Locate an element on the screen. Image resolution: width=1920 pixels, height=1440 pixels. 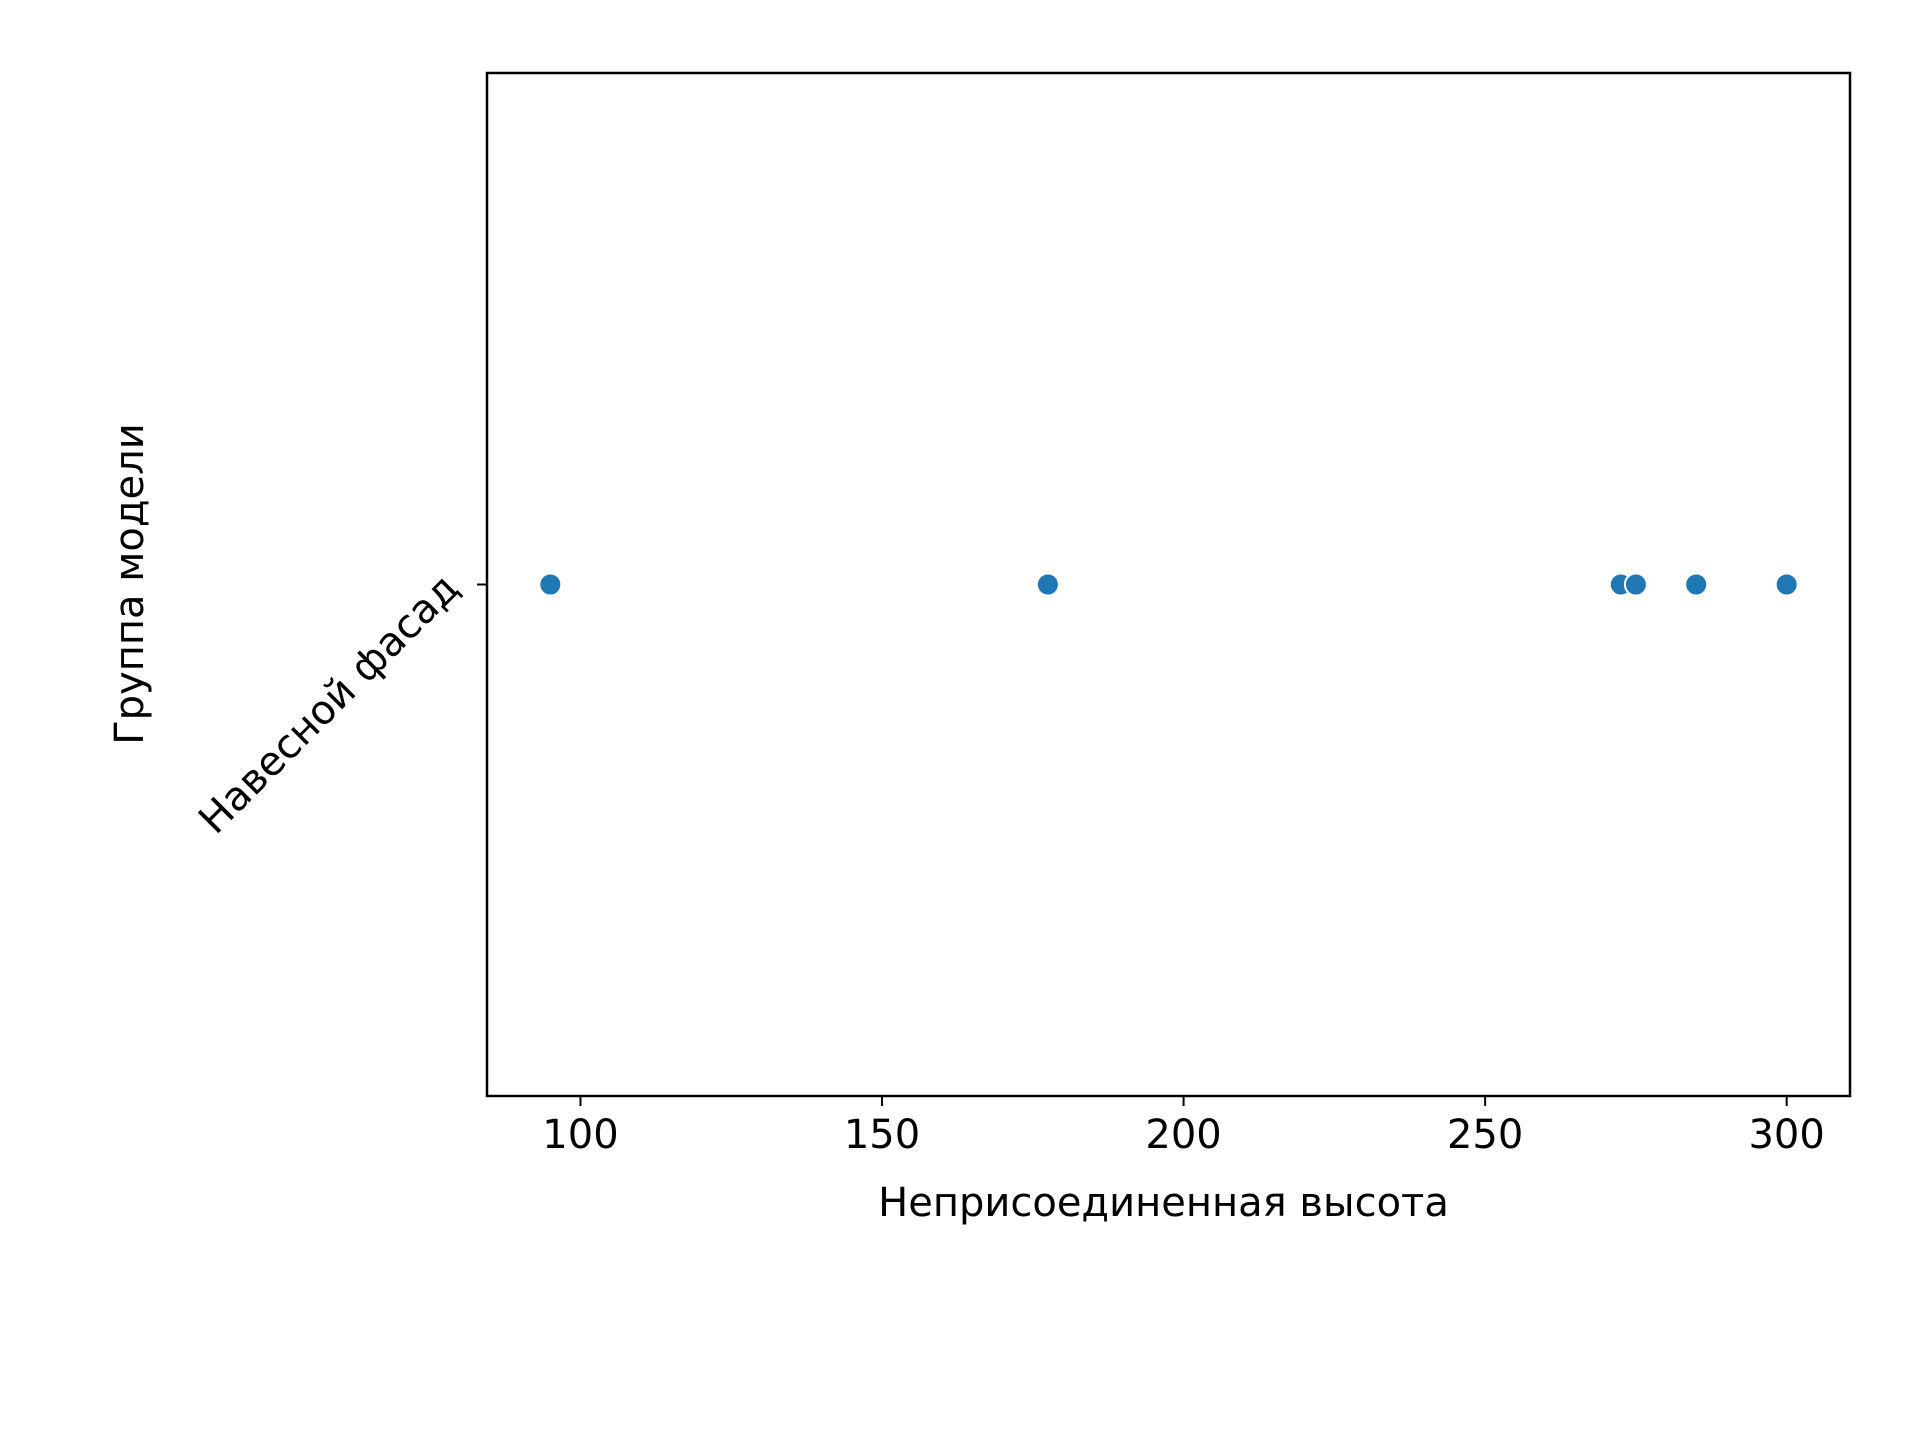
x-tick-label: 200 is located at coordinates (1183, 1135).